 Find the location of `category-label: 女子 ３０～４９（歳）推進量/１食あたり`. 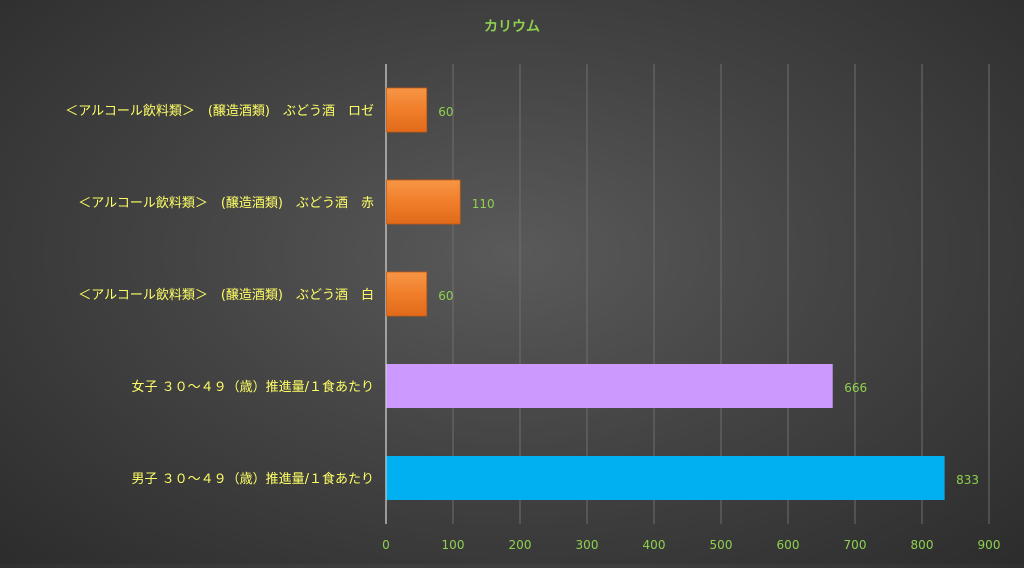

category-label: 女子 ３０～４９（歳）推進量/１食あたり is located at coordinates (252, 387).